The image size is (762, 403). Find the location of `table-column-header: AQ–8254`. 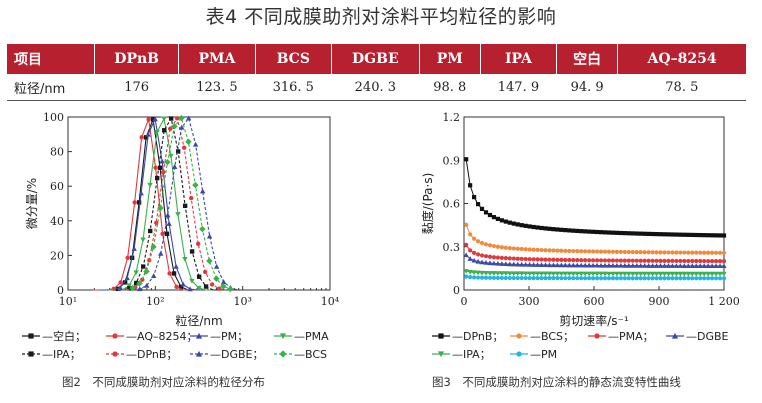

table-column-header: AQ–8254 is located at coordinates (681, 59).